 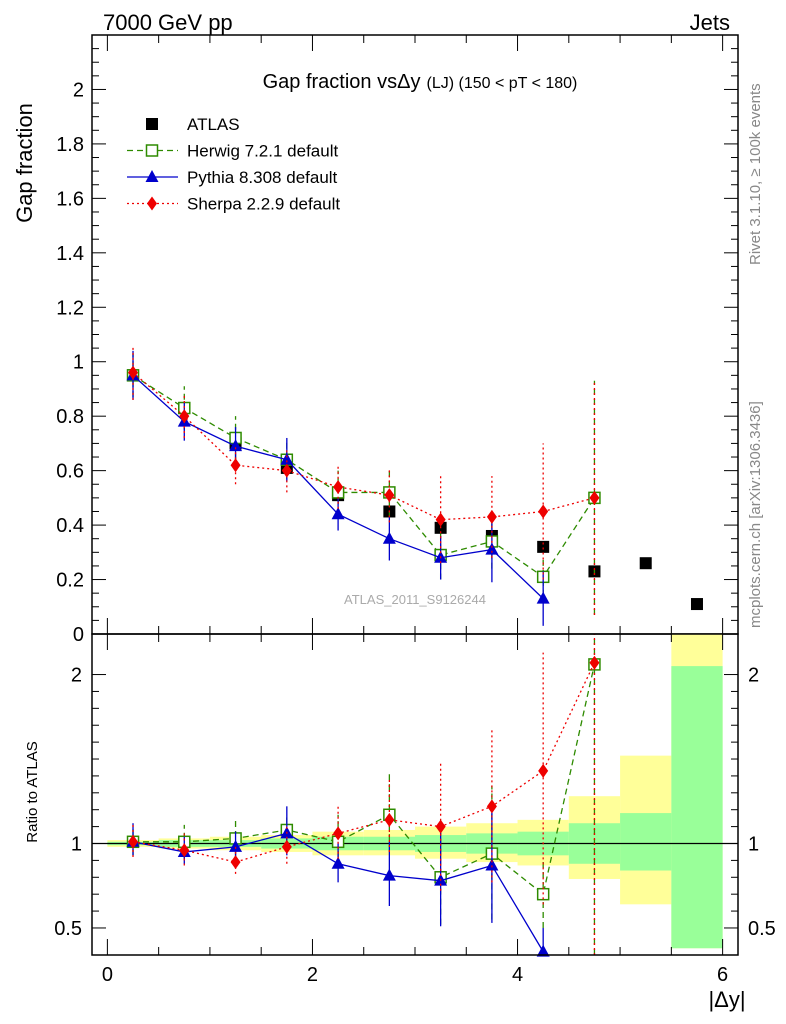 I want to click on main-y-tick-label: 0.4, so click(x=70, y=526).